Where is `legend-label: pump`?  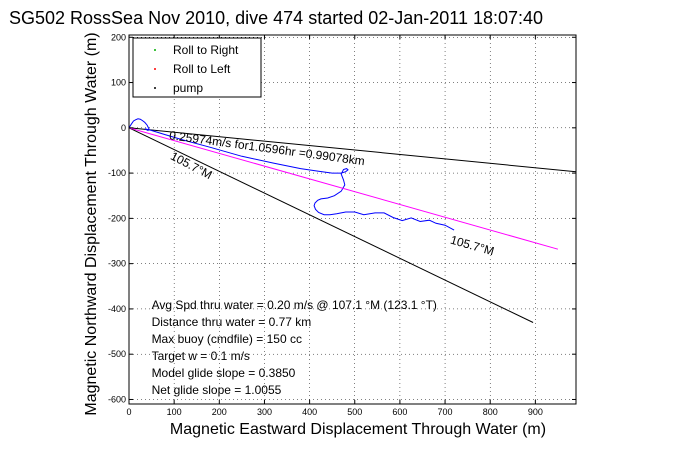 legend-label: pump is located at coordinates (188, 88).